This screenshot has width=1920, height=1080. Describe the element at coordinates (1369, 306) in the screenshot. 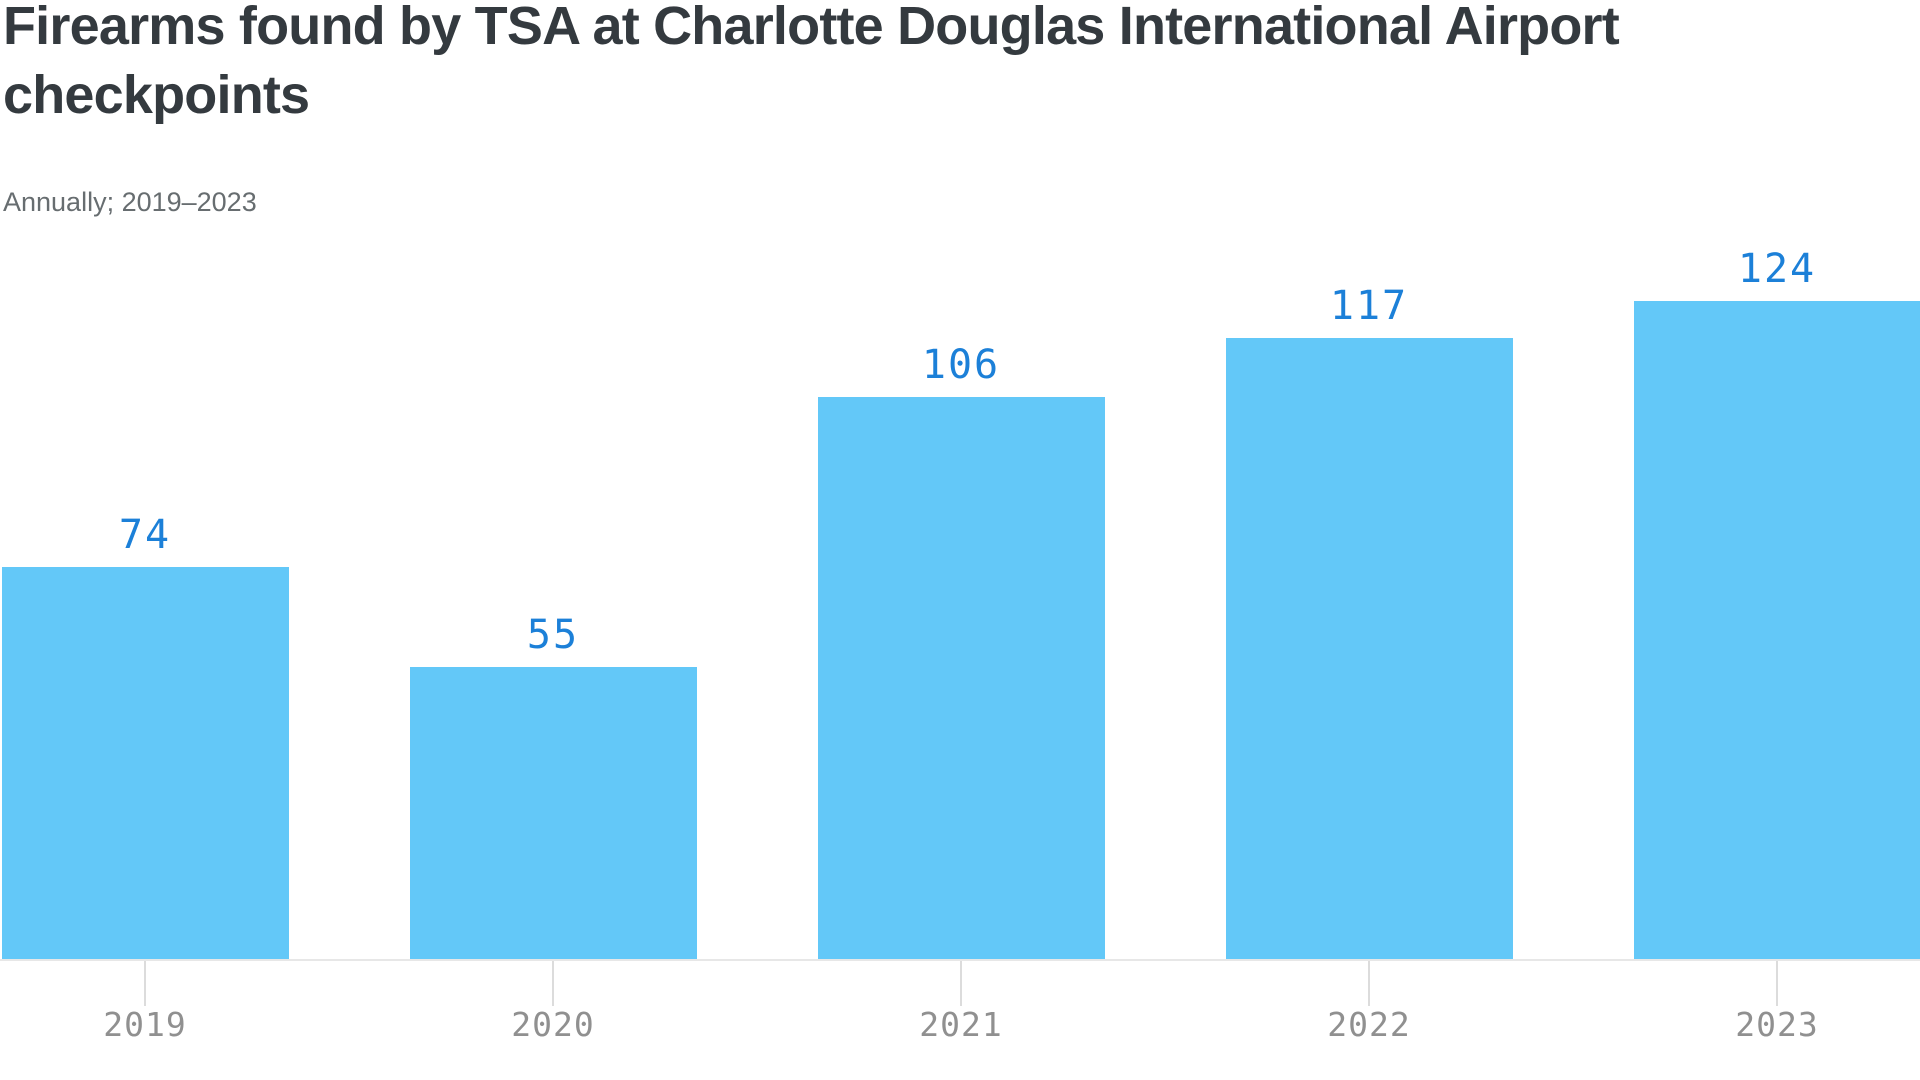

I see `bar-value-label: 117` at that location.